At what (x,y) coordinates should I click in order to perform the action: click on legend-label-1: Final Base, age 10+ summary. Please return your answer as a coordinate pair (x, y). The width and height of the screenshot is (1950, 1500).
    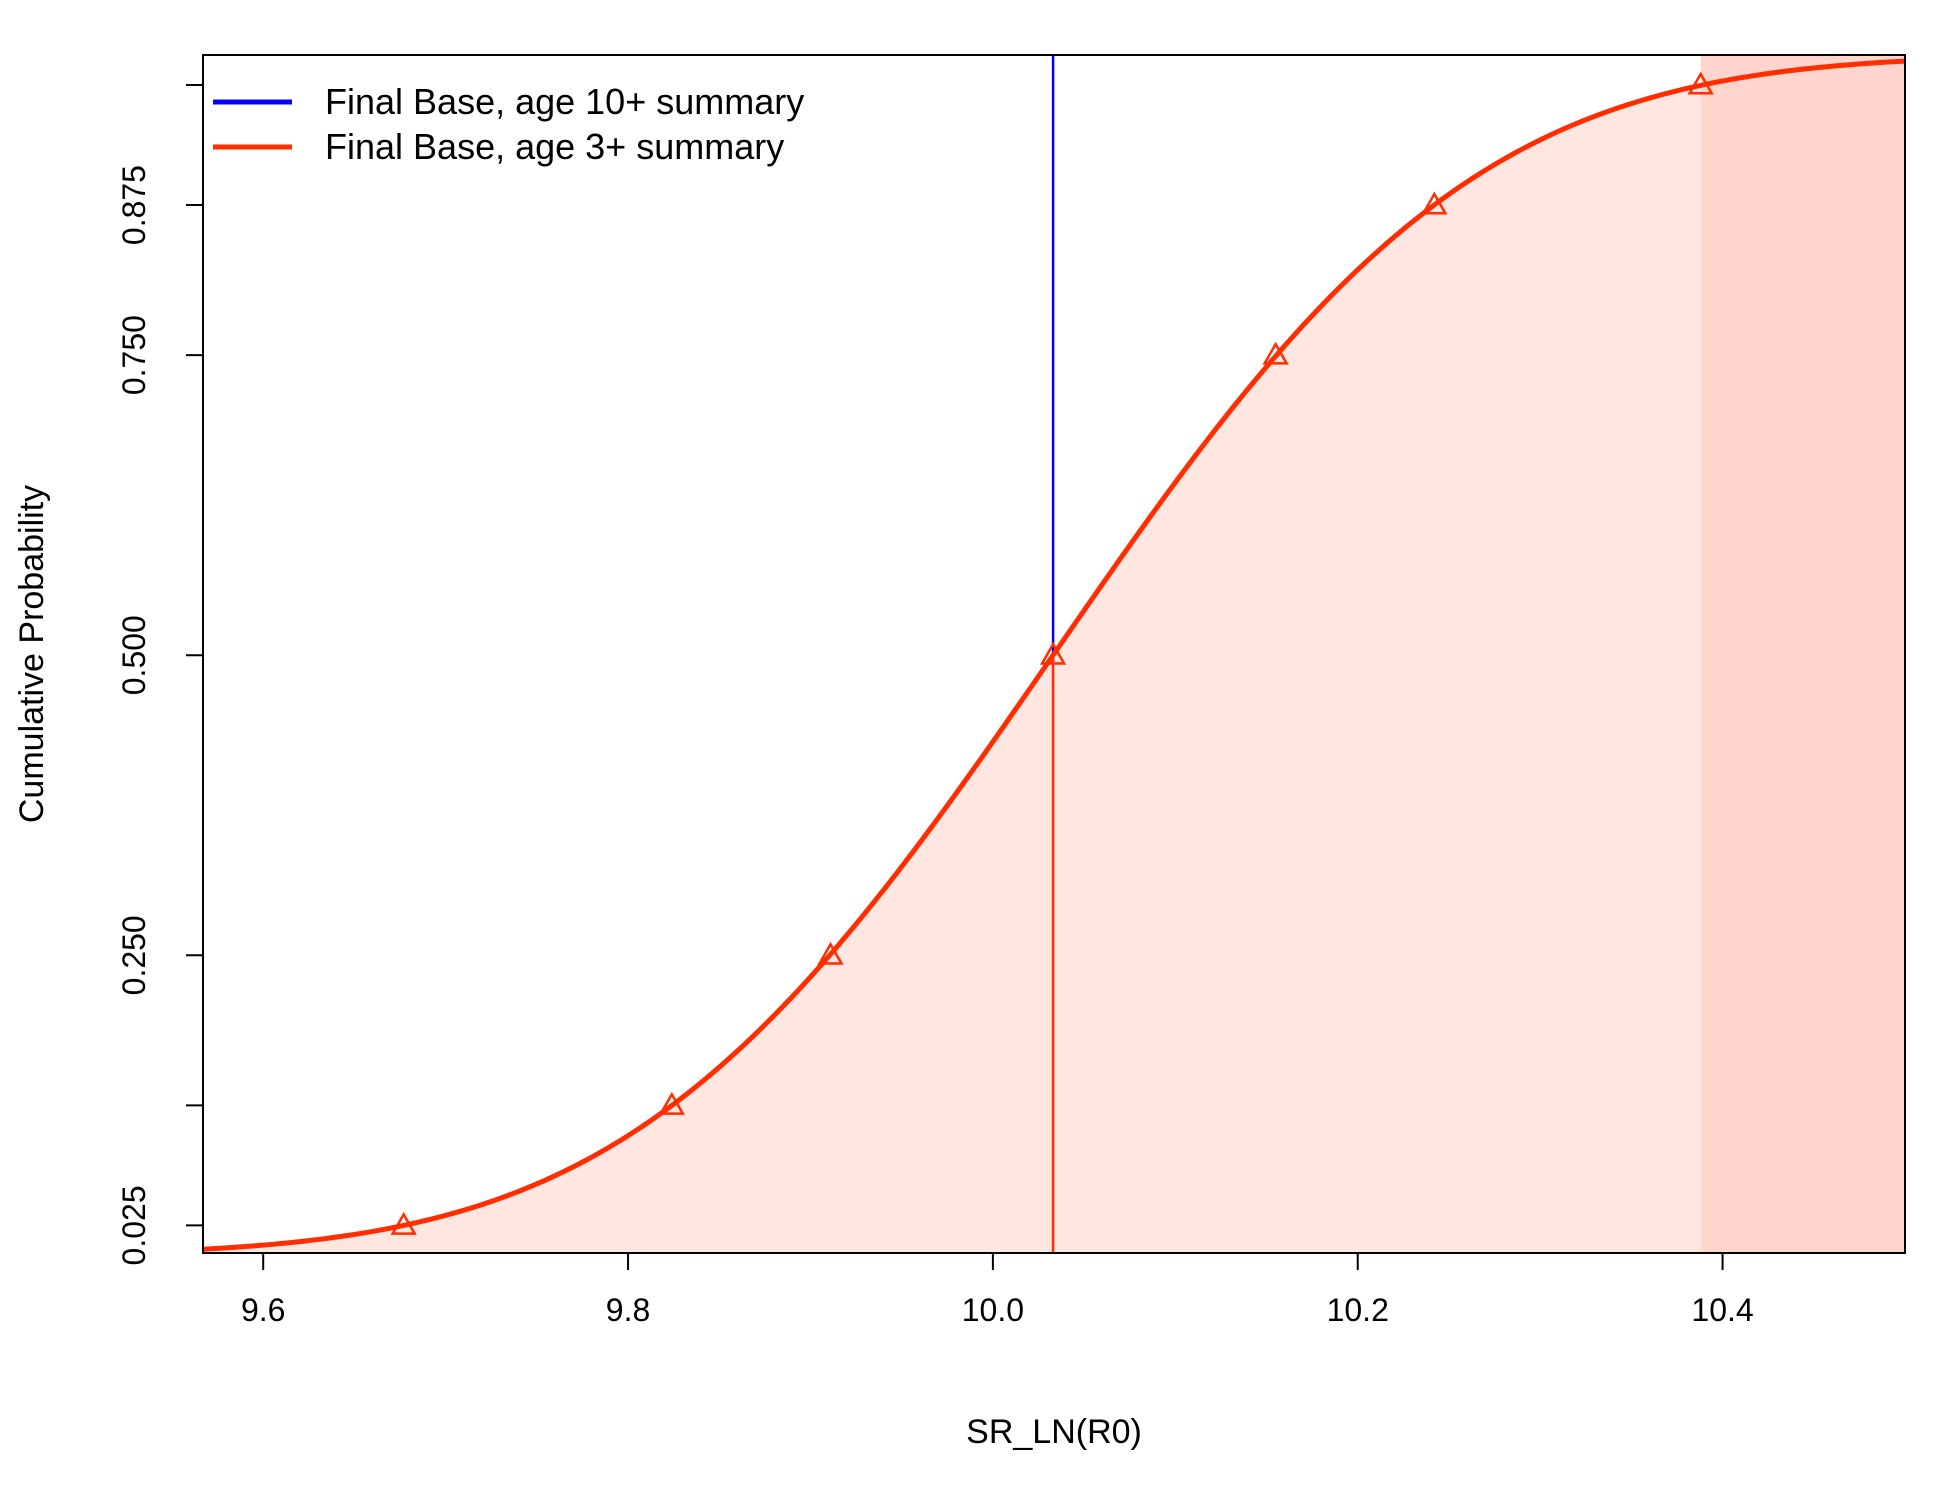
    Looking at the image, I should click on (564, 101).